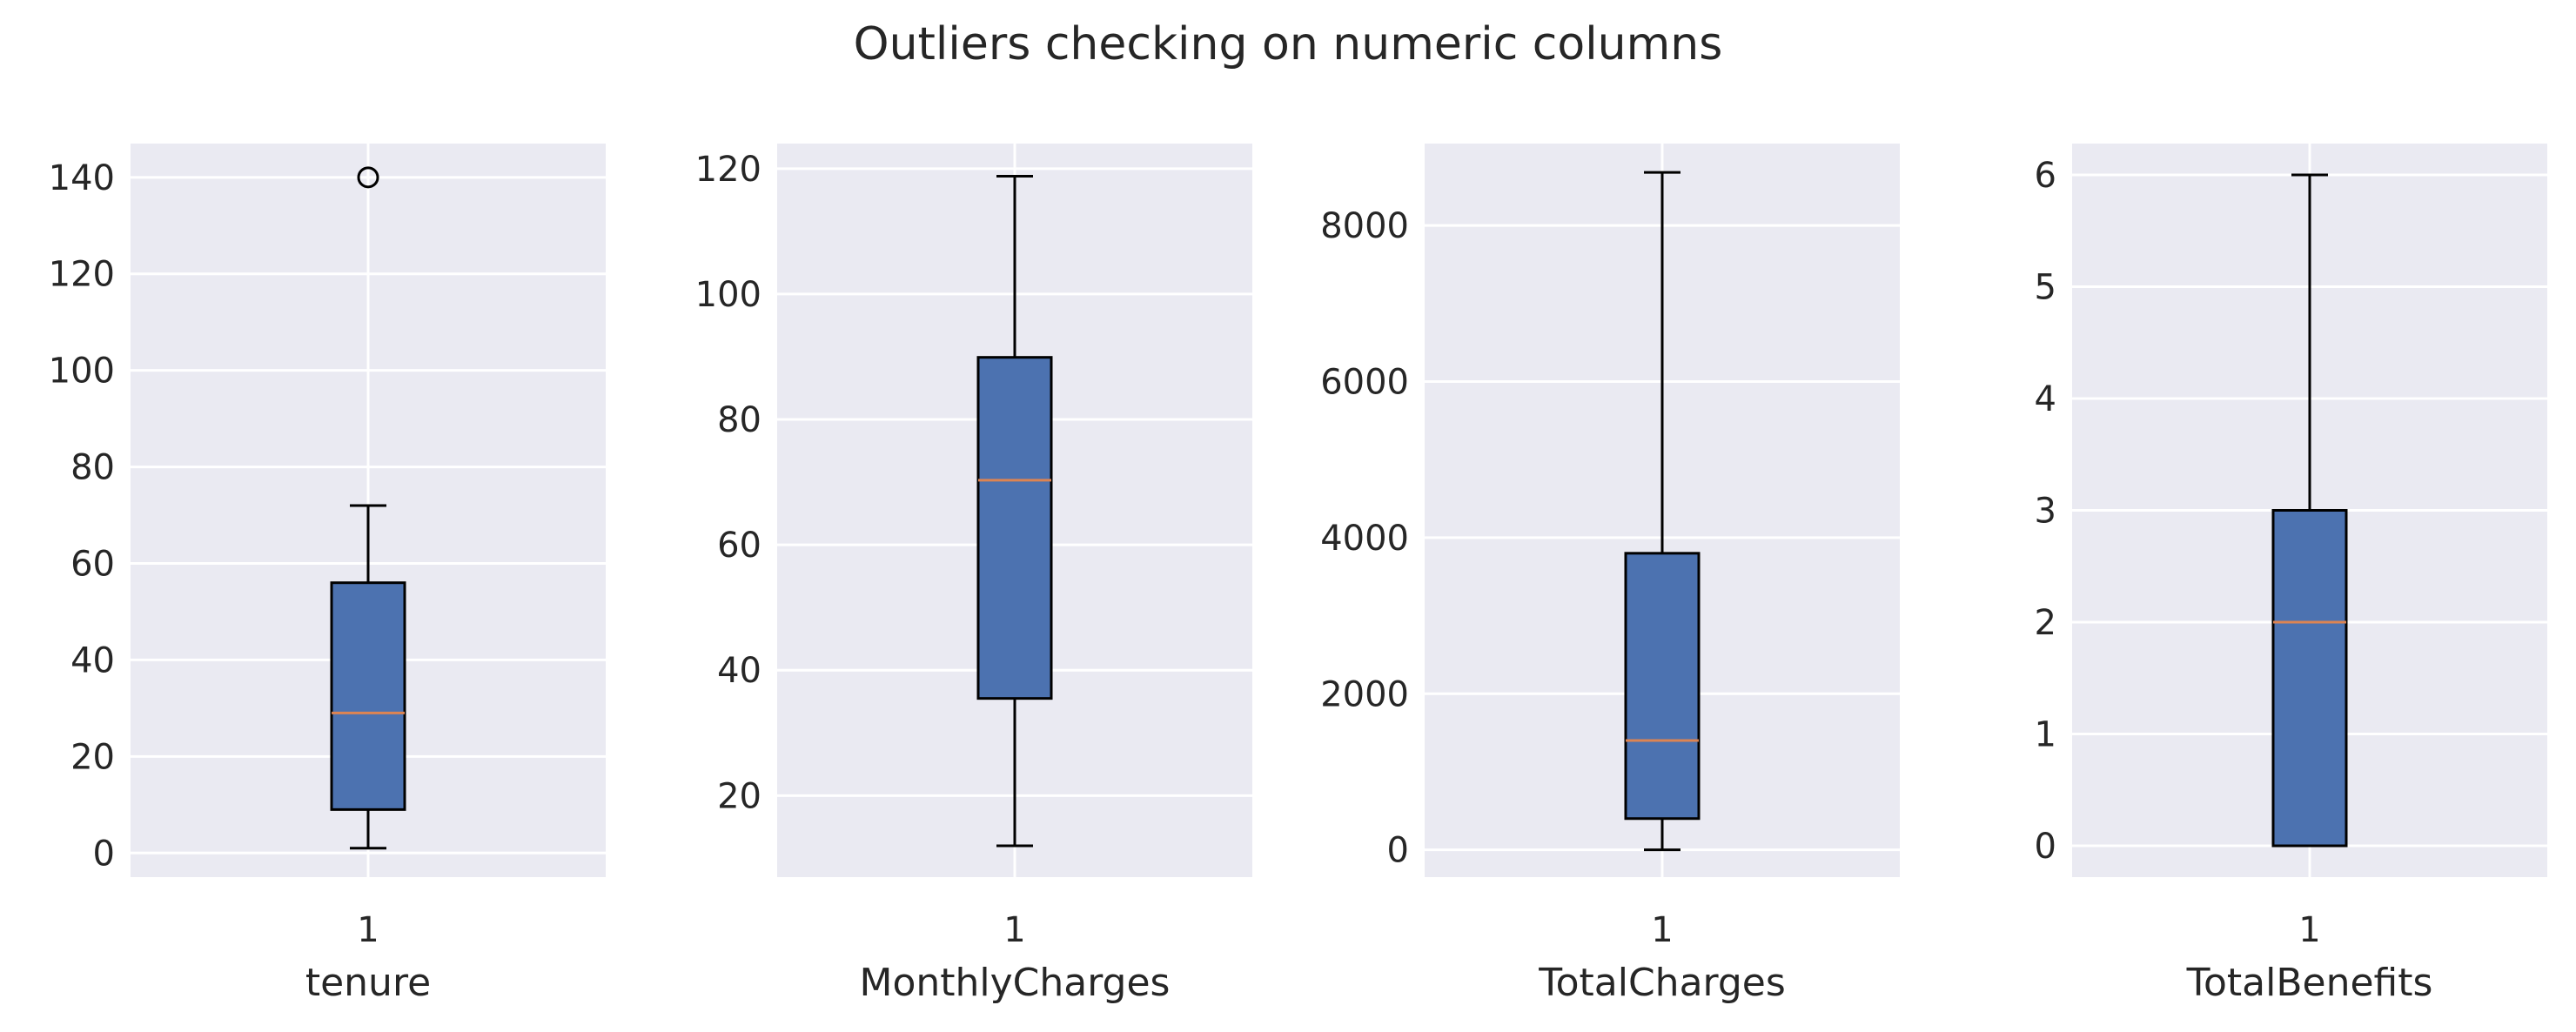 The image size is (2576, 1032). I want to click on outlier-point, so click(368, 177).